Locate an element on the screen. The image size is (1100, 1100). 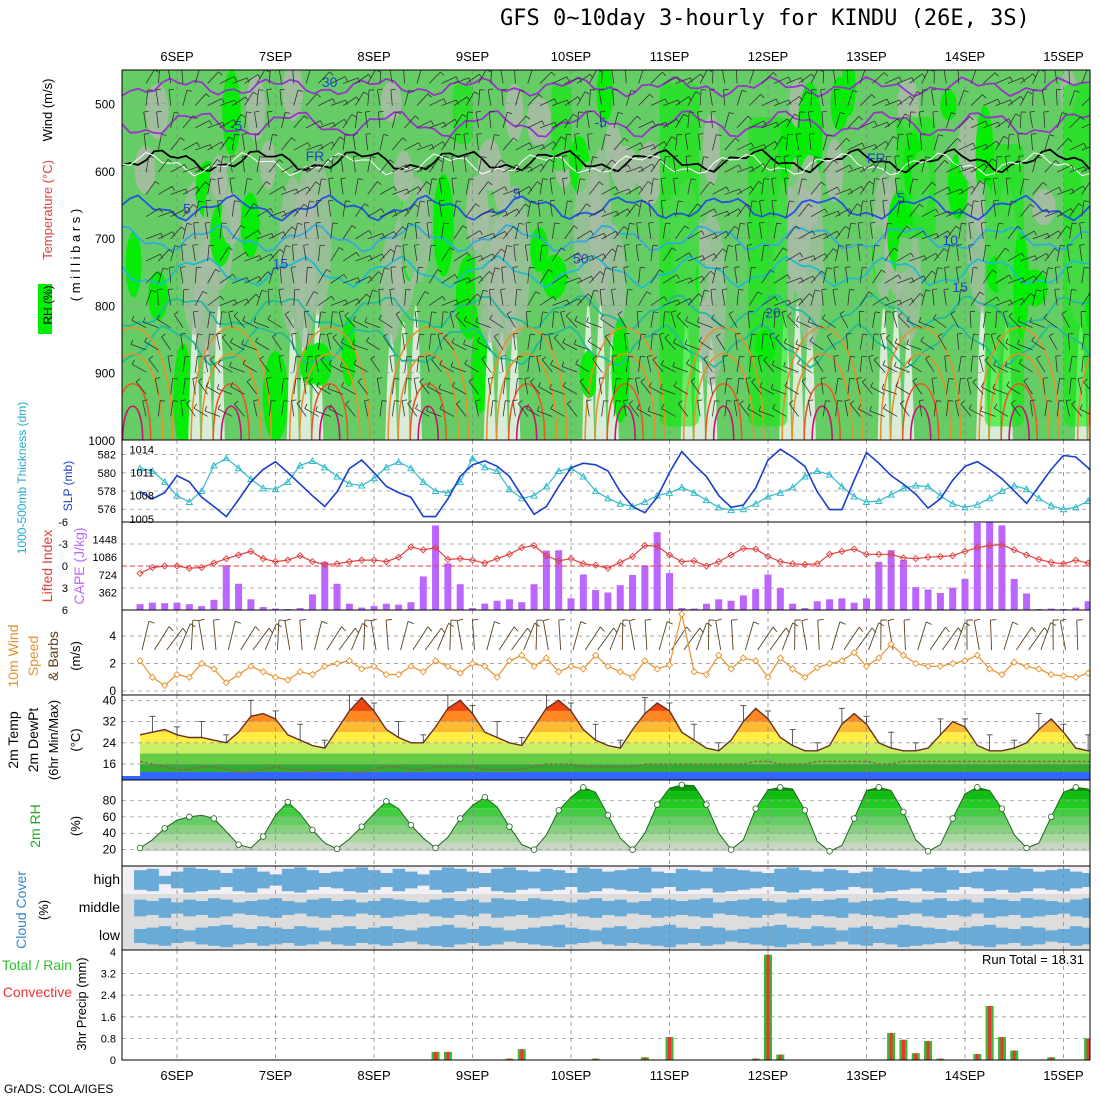
y-tick-label-left: 582 is located at coordinates (107, 456).